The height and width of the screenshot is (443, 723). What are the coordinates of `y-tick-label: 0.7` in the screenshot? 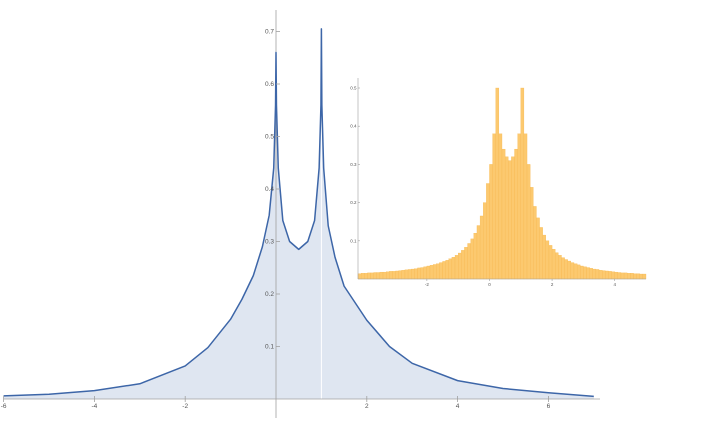 It's located at (269, 32).